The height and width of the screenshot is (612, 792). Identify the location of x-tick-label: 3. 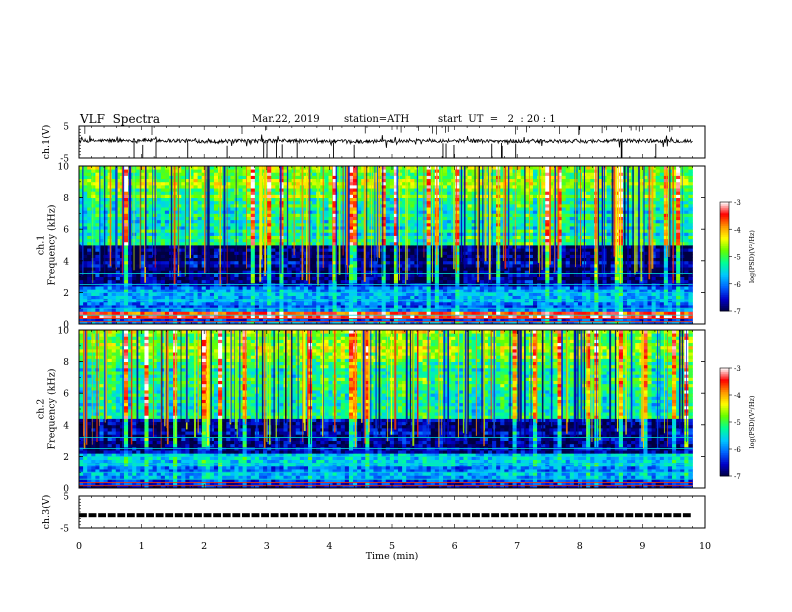
(267, 546).